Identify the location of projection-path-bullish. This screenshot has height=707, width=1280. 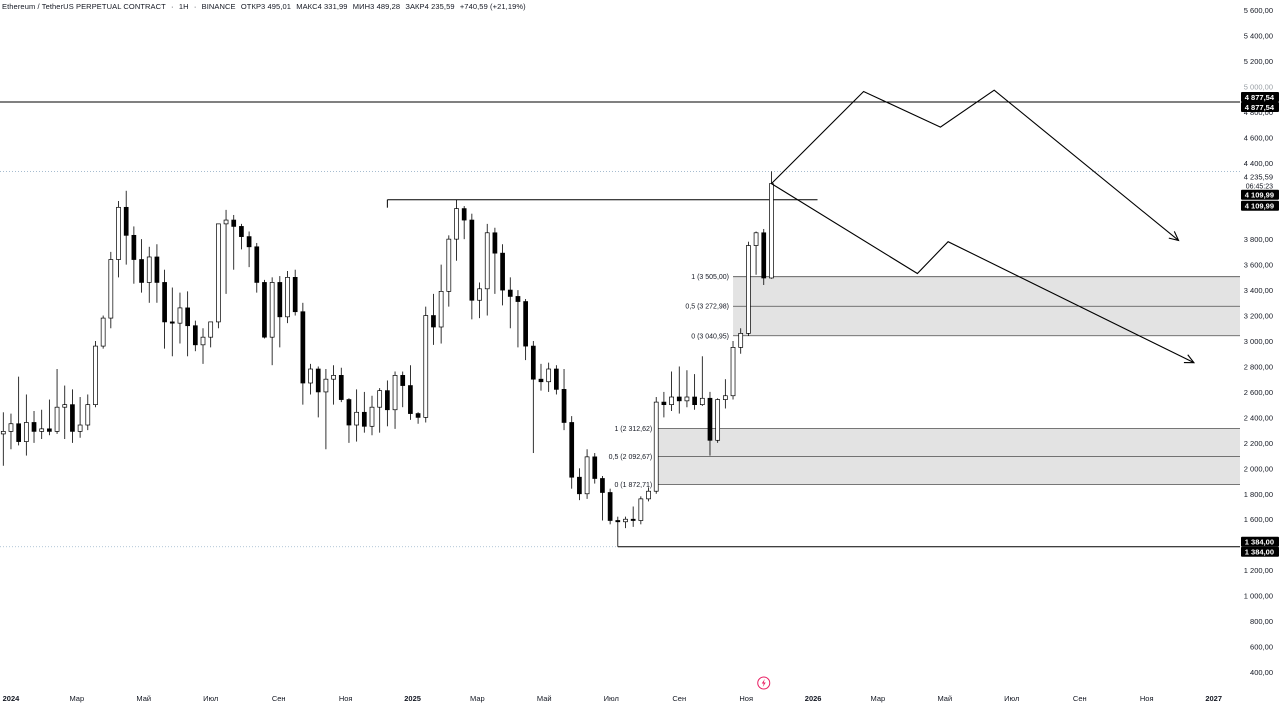
(975, 165).